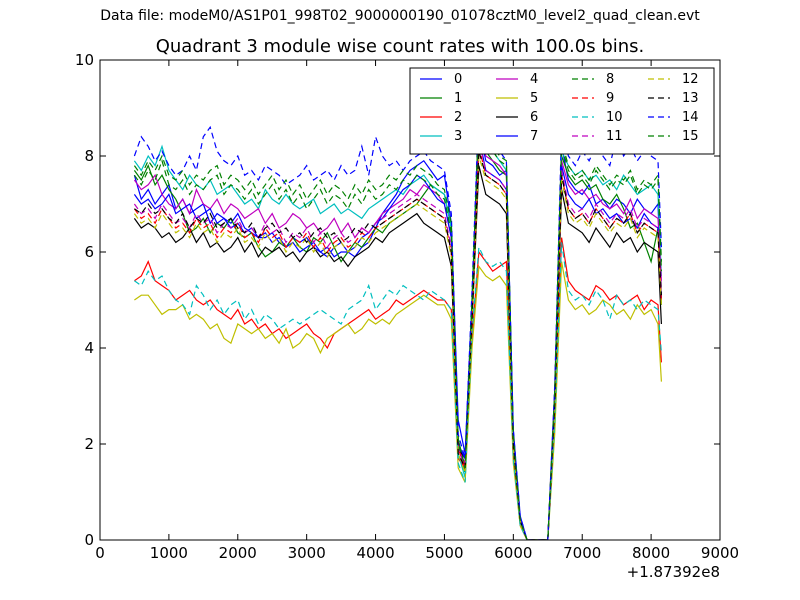 This screenshot has height=600, width=800. I want to click on legend-label-15: 15, so click(690, 136).